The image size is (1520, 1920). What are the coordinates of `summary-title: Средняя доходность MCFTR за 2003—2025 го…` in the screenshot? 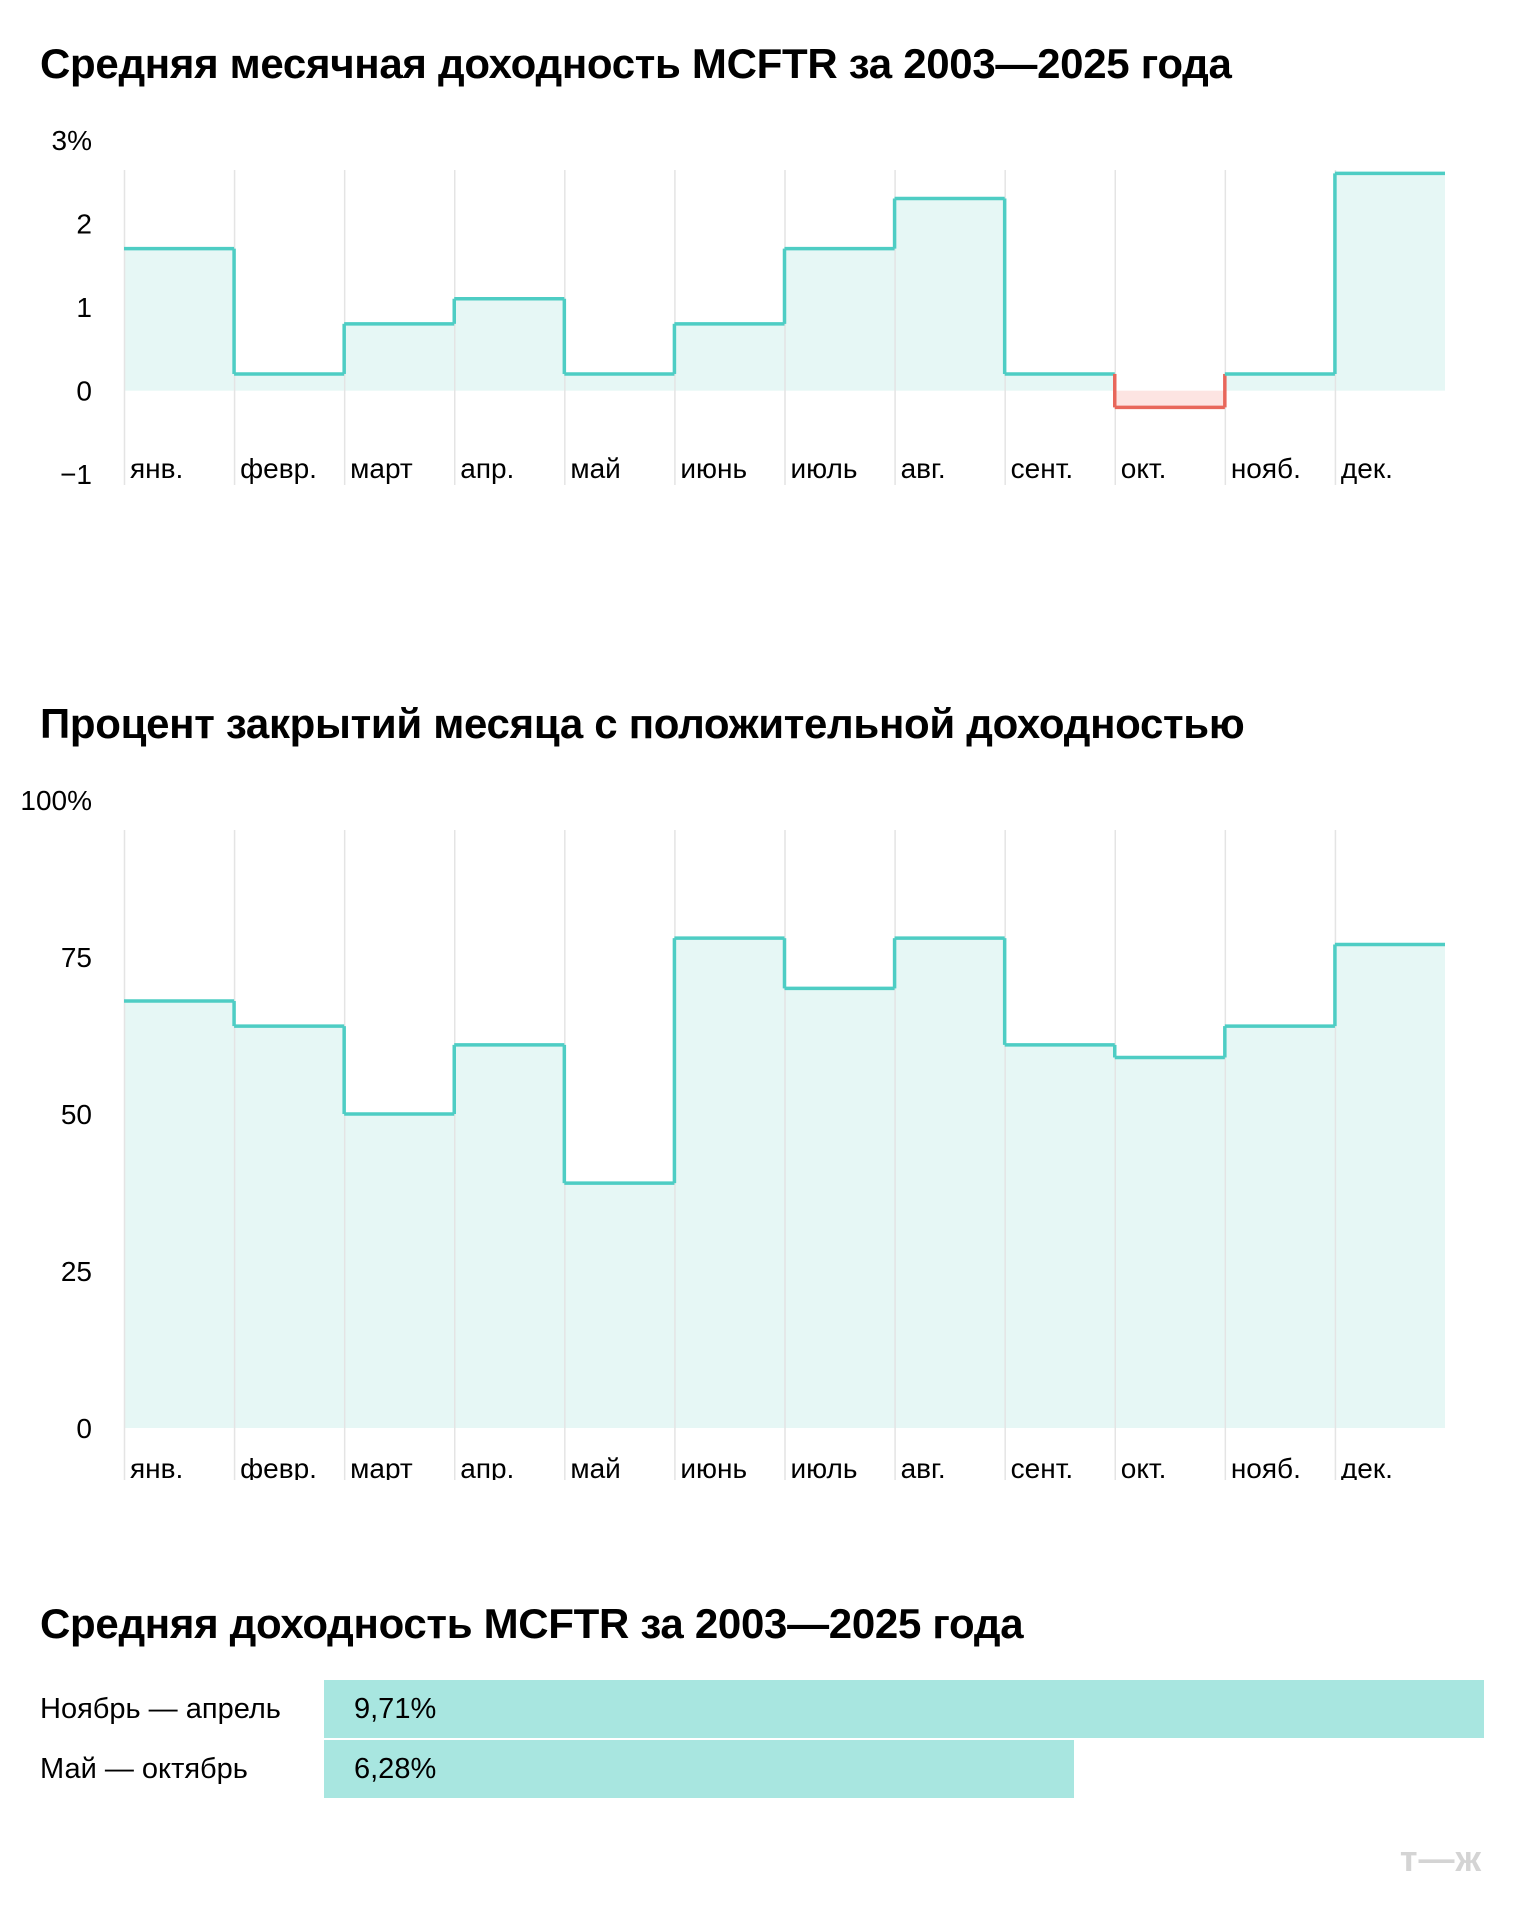 It's located at (532, 1623).